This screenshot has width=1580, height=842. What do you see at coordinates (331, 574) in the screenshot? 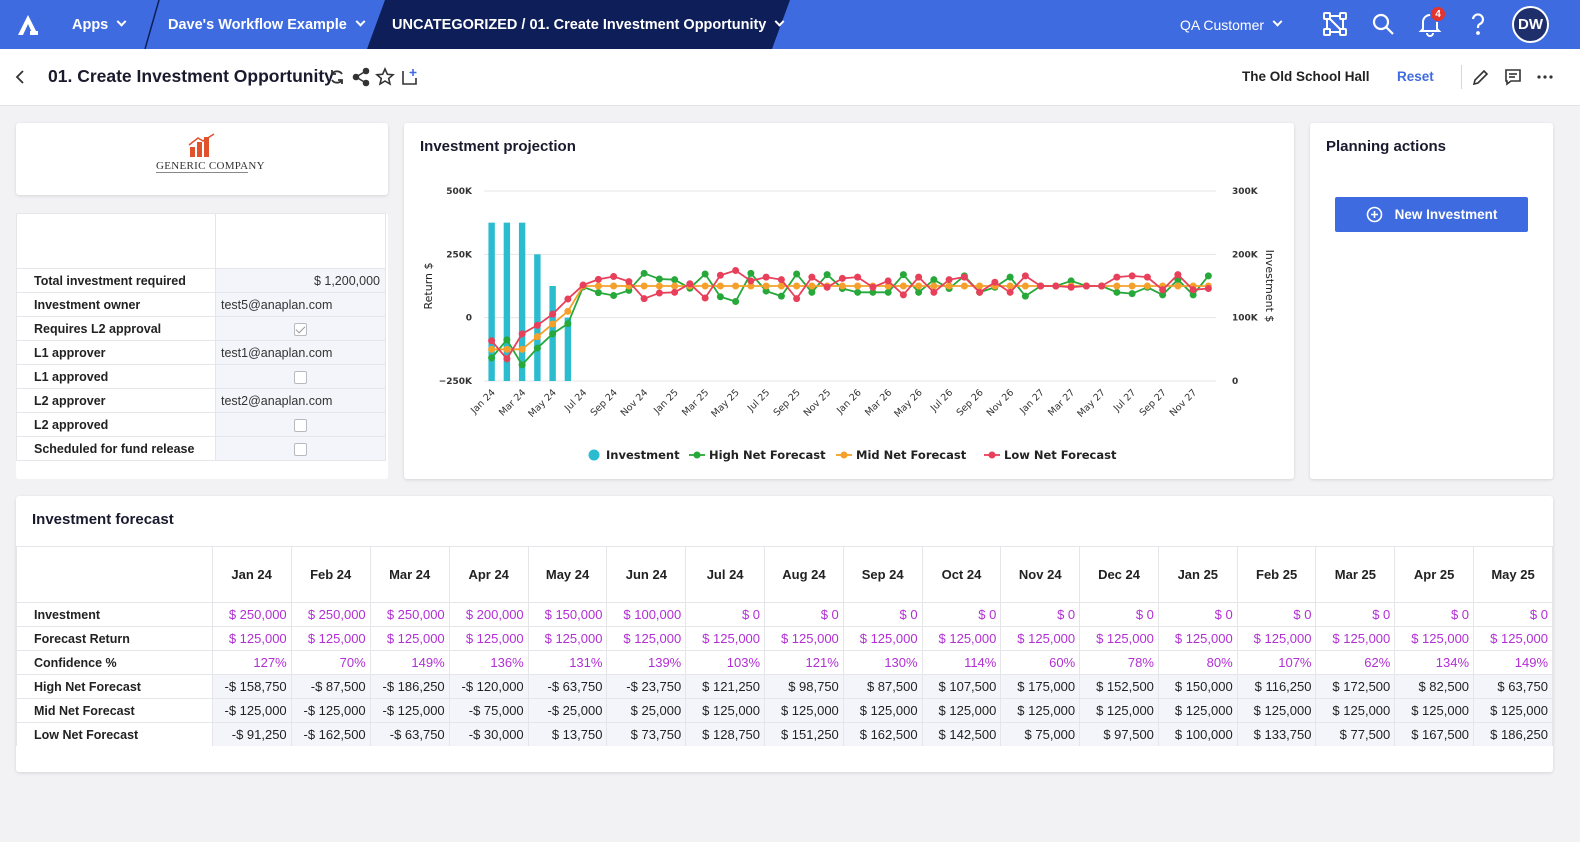
I see `column-header: Feb 24` at bounding box center [331, 574].